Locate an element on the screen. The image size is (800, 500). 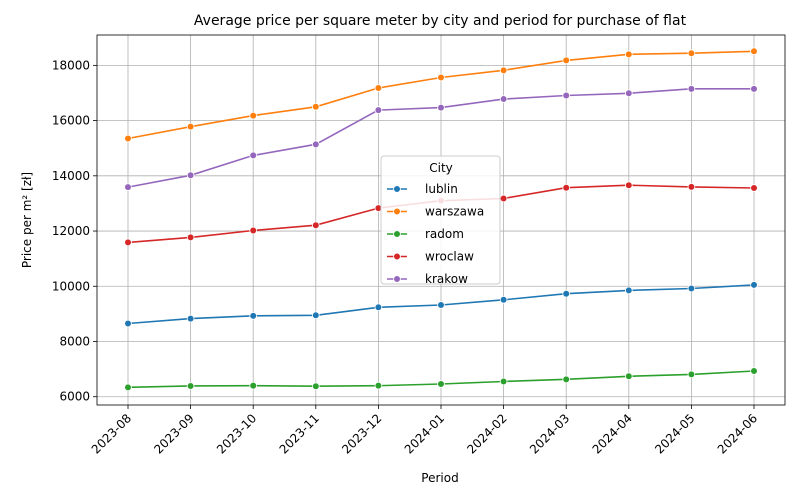
y-axis-label: Price per m² [zł] is located at coordinates (27, 220).